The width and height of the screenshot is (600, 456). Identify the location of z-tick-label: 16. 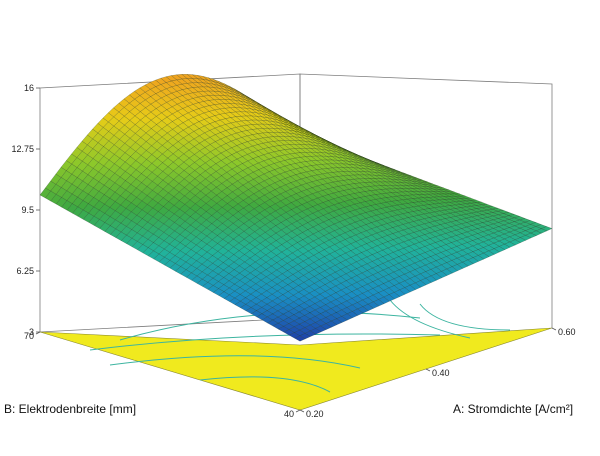
(29, 88).